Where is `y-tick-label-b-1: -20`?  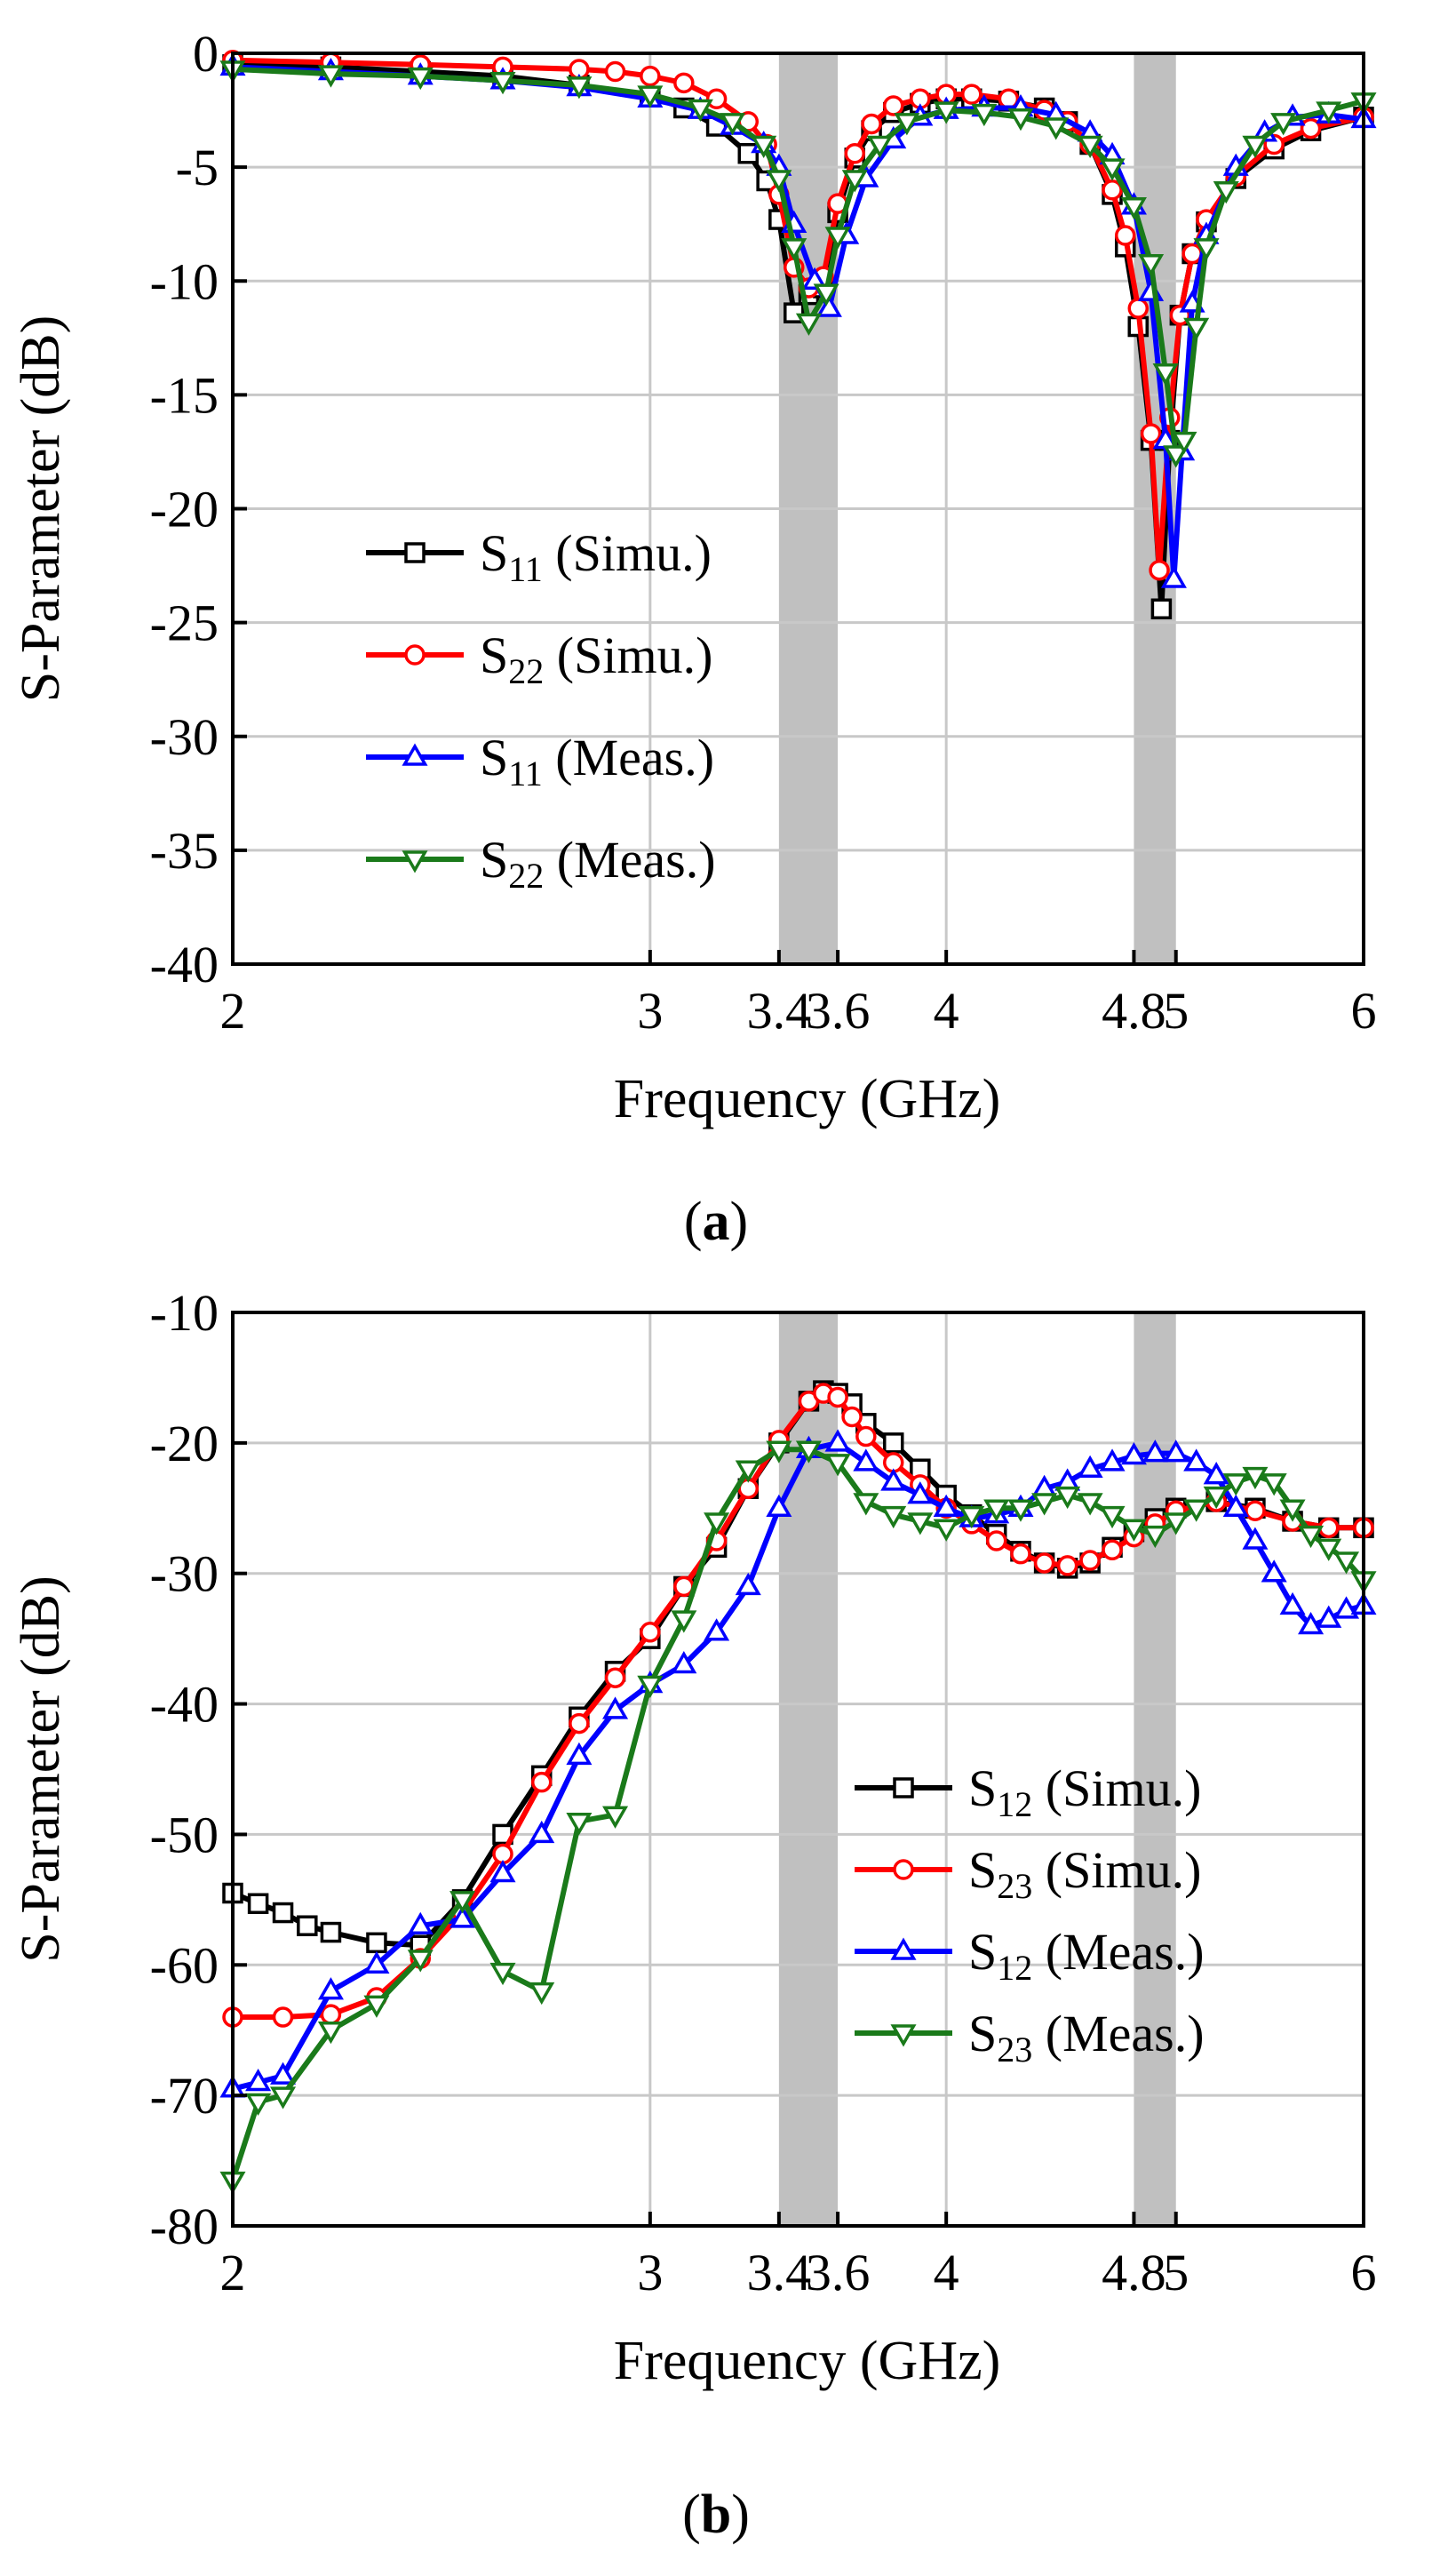 y-tick-label-b-1: -20 is located at coordinates (184, 1444).